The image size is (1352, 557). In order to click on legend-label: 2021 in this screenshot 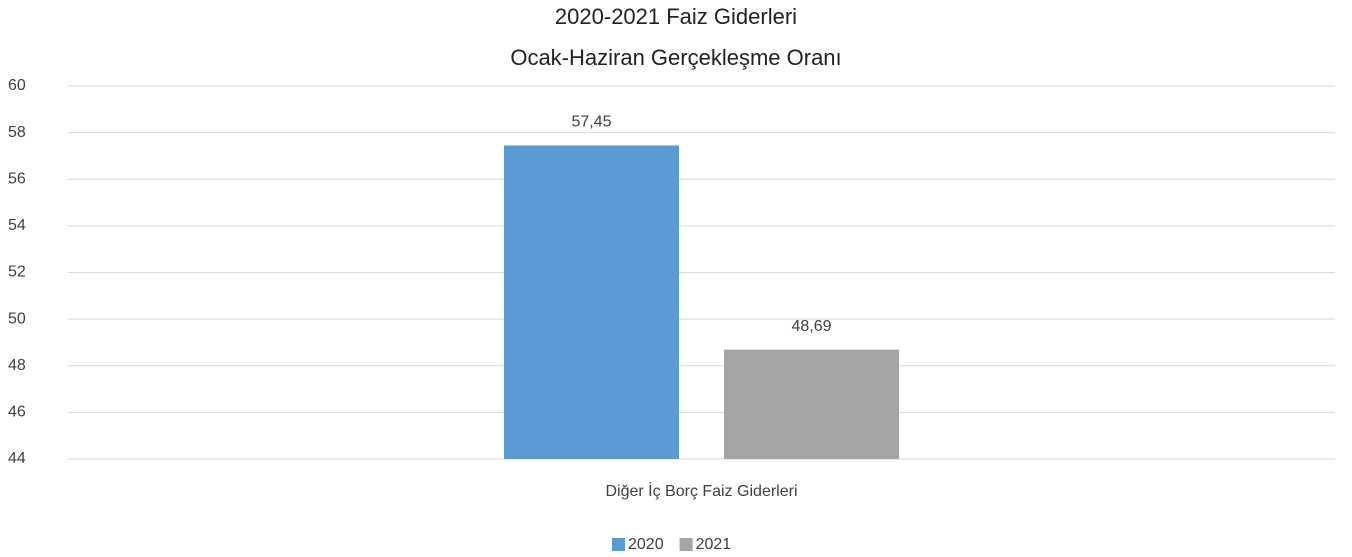, I will do `click(714, 544)`.